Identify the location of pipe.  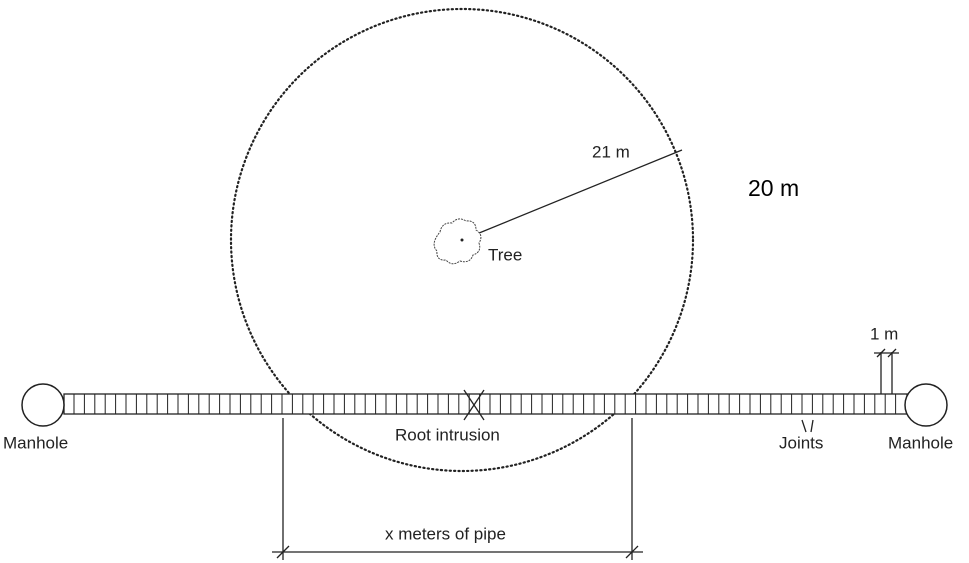
(485, 404).